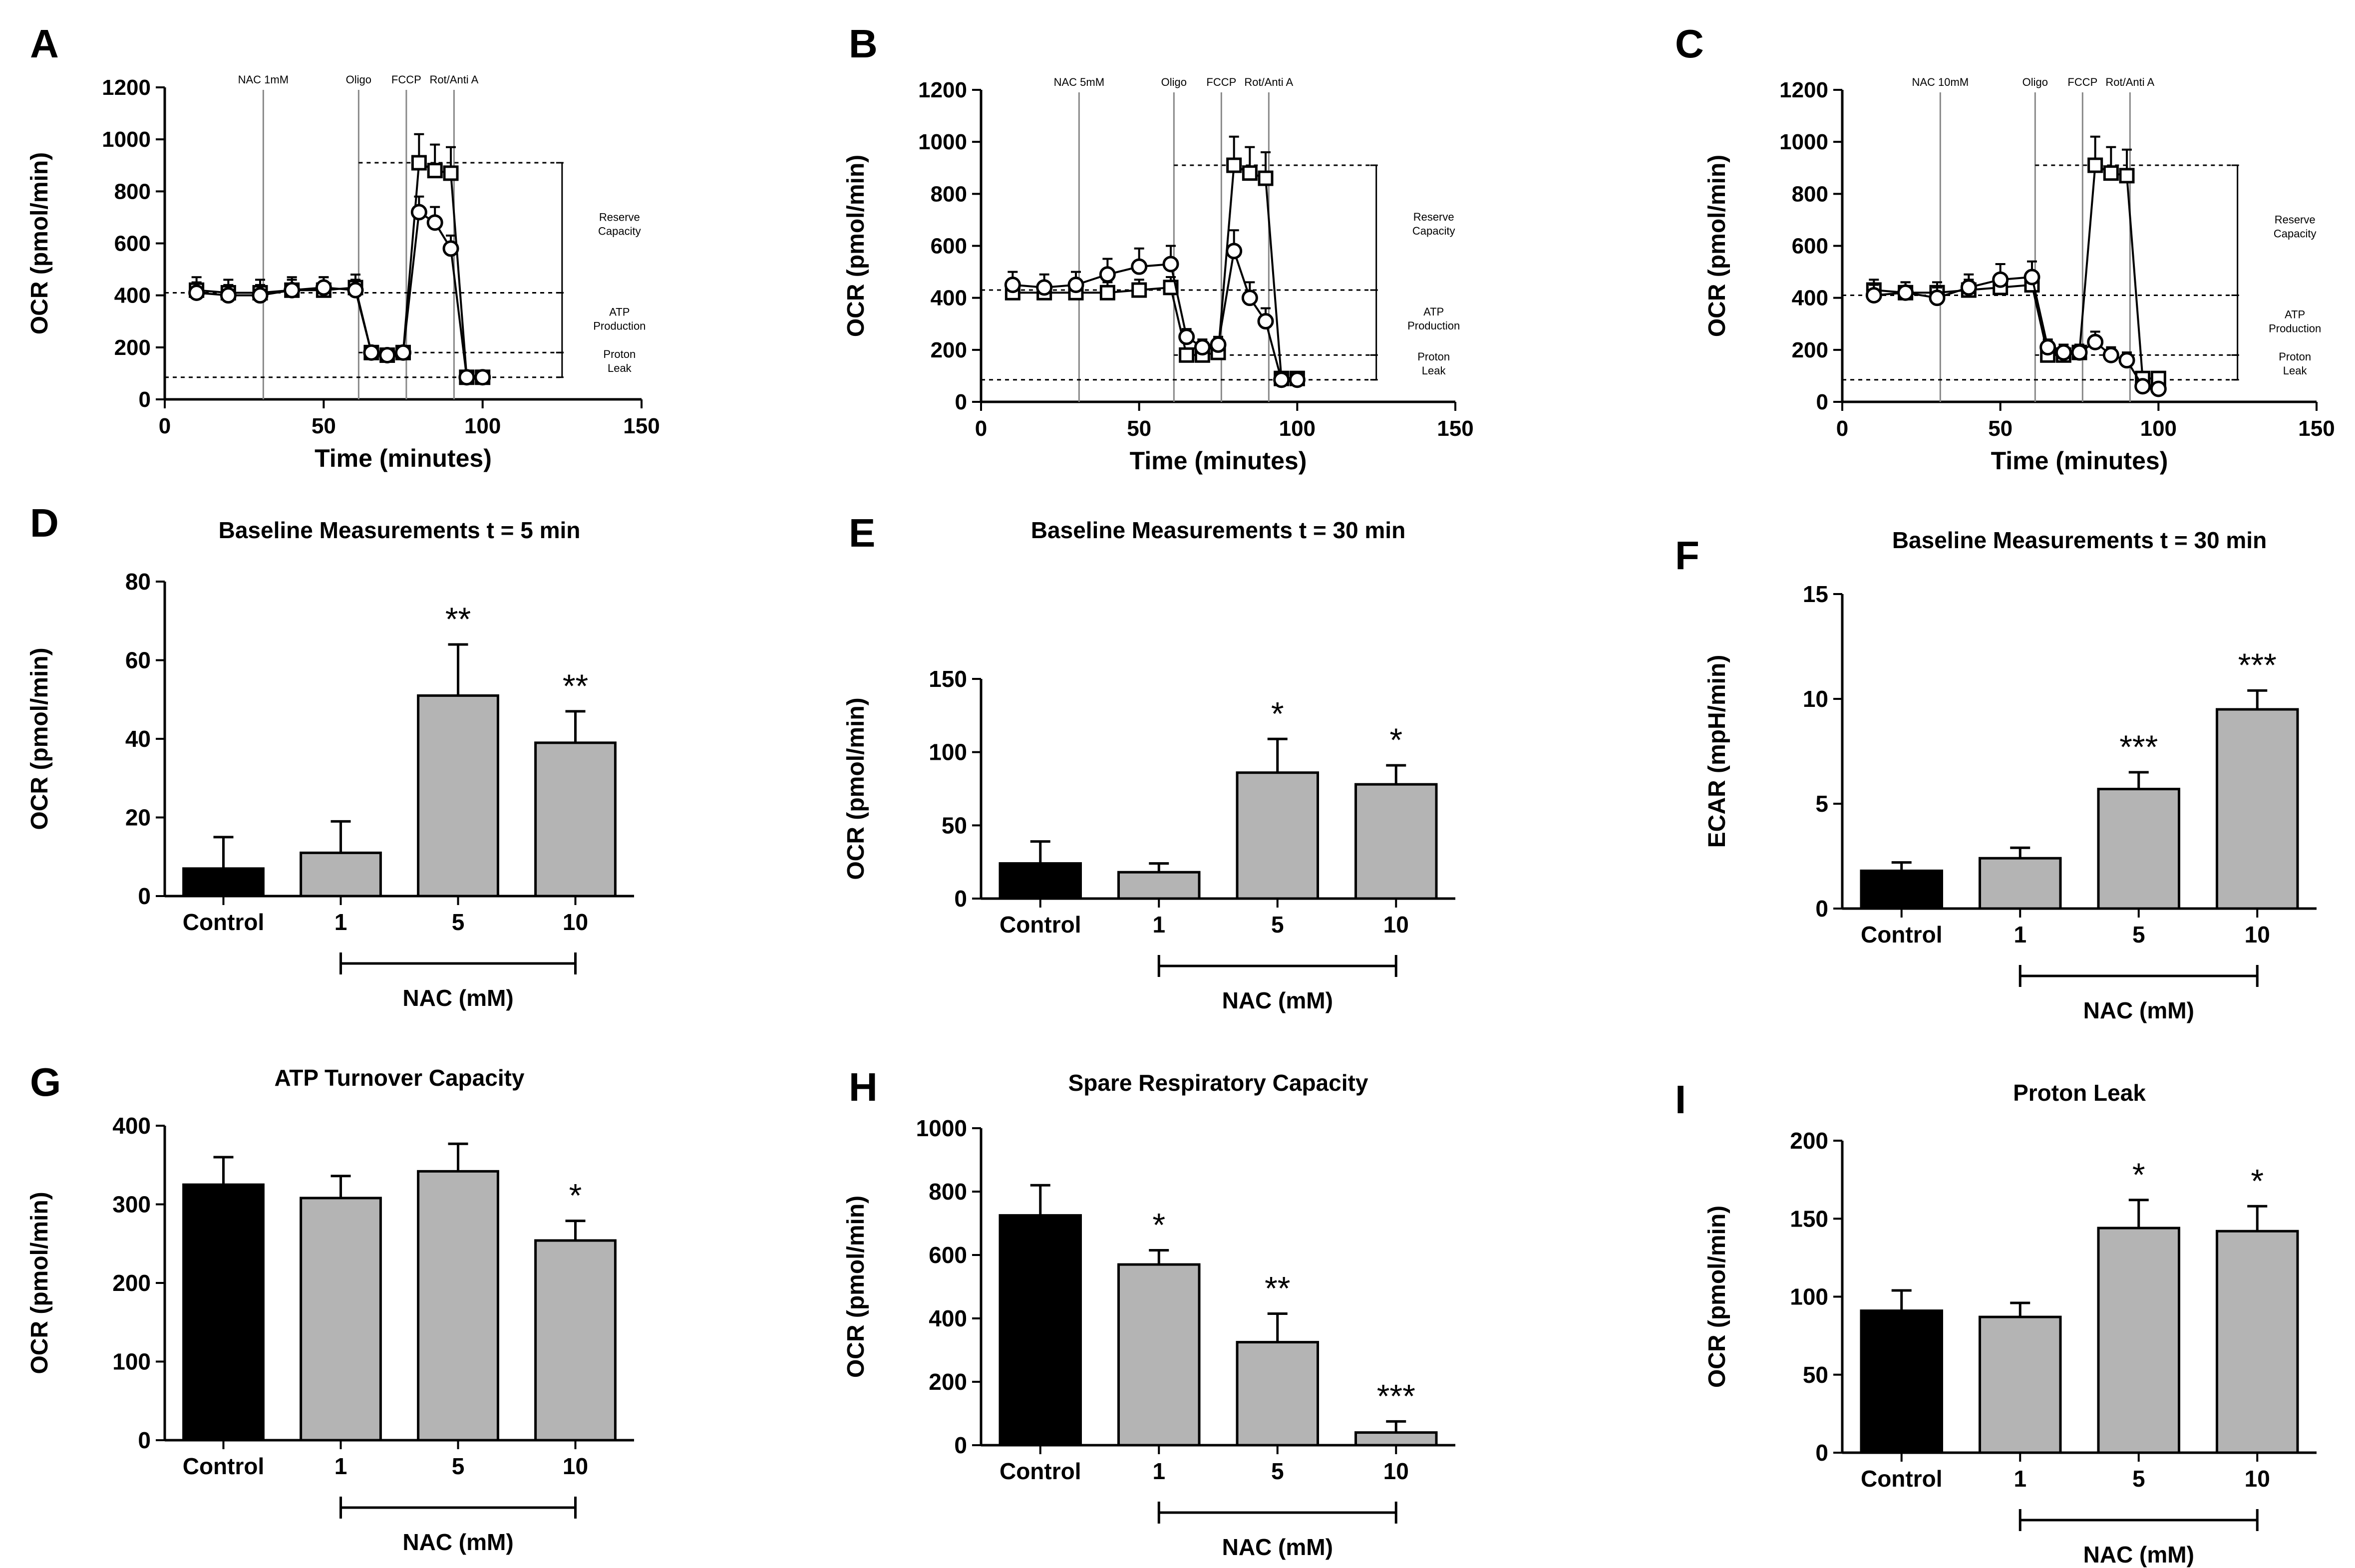 This screenshot has height=1568, width=2355. I want to click on panel-label: A, so click(44, 44).